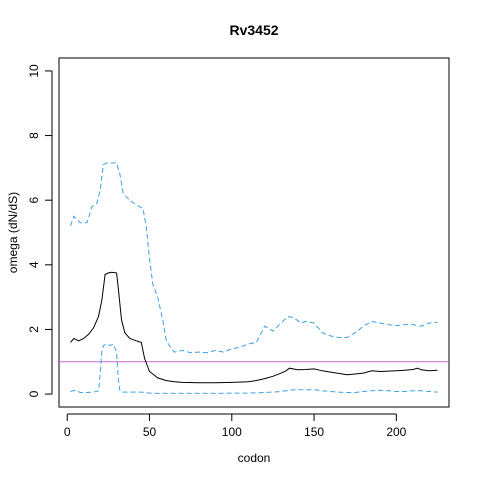  Describe the element at coordinates (254, 458) in the screenshot. I see `x-axis-label: codon` at that location.